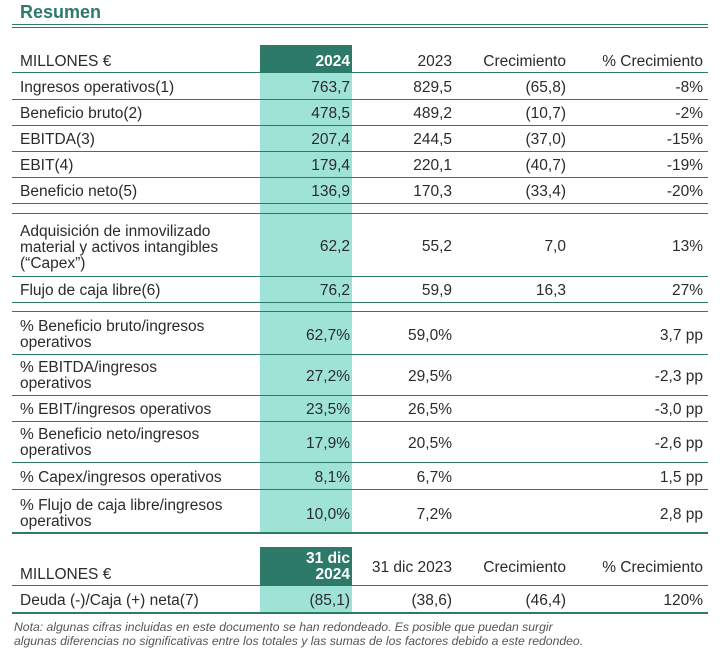 The image size is (726, 657). What do you see at coordinates (360, 24) in the screenshot?
I see `title-rule-top` at bounding box center [360, 24].